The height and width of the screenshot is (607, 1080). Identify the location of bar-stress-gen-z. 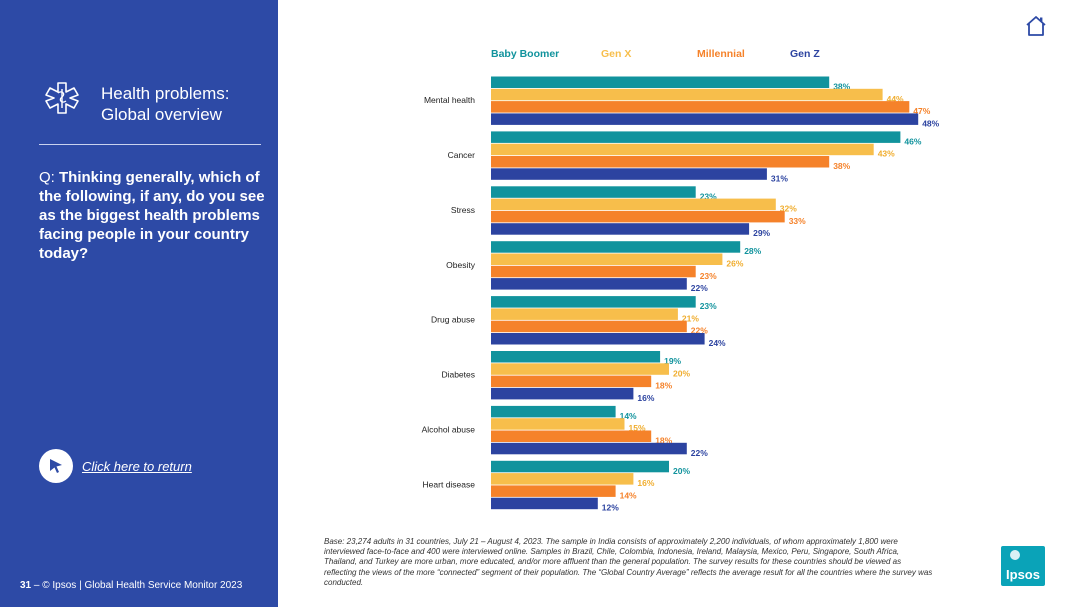
(620, 229).